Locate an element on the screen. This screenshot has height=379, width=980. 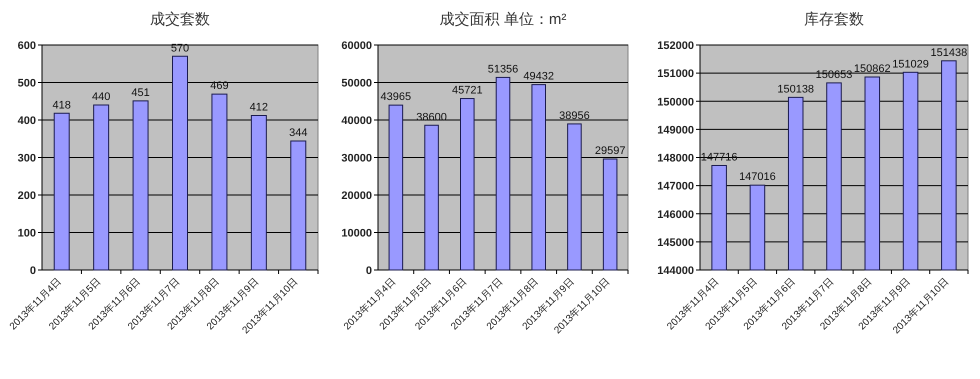
y-tick-label: 147000 is located at coordinates (675, 186).